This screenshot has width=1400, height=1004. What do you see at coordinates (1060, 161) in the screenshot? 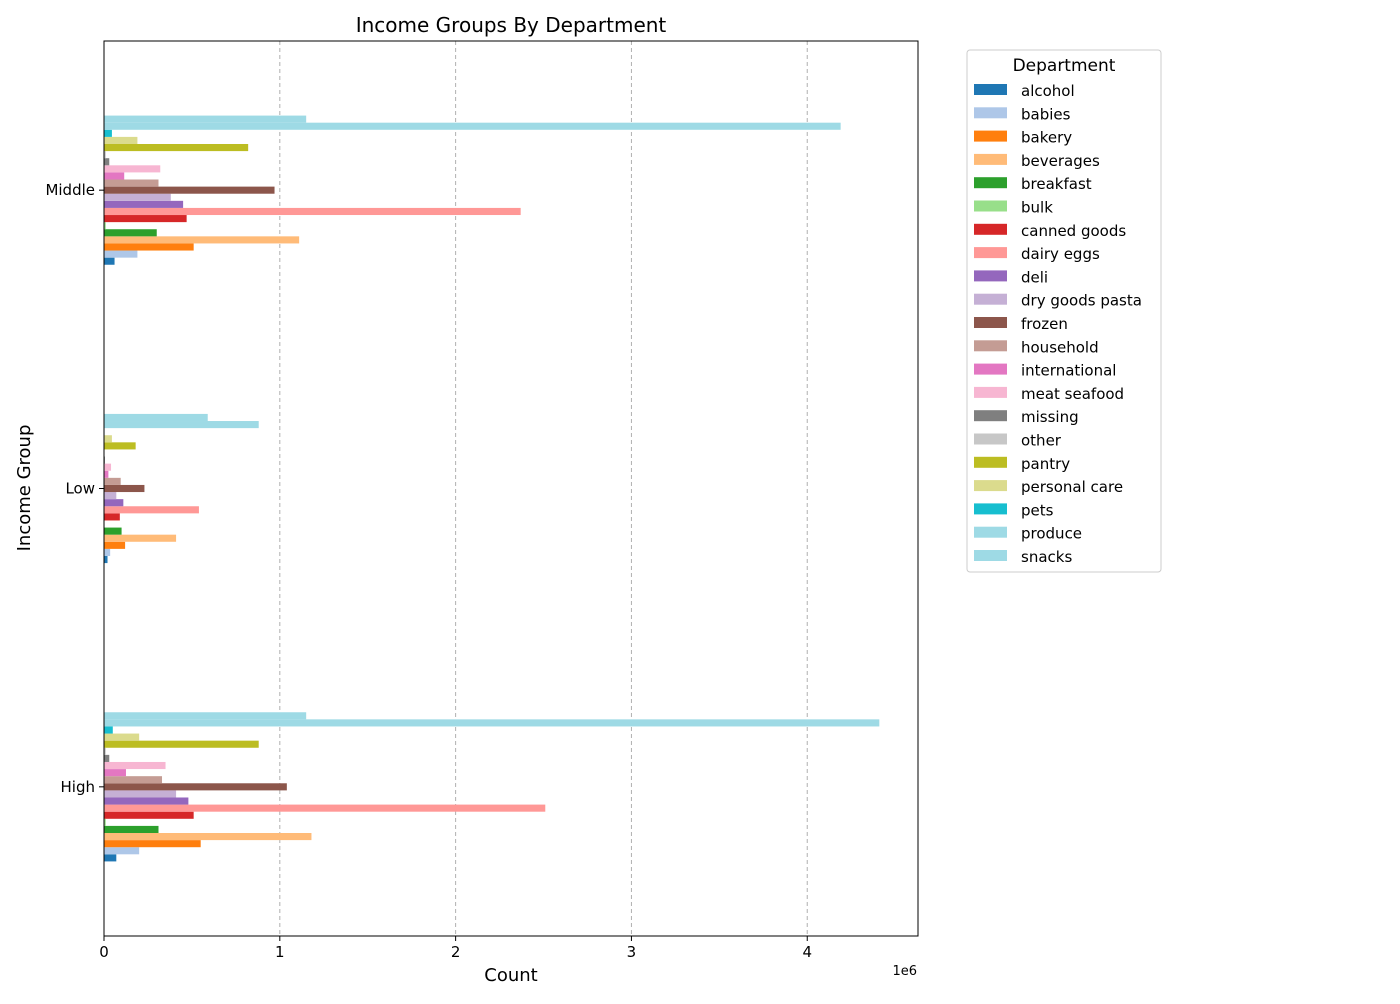
I see `legend-label: beverages` at bounding box center [1060, 161].